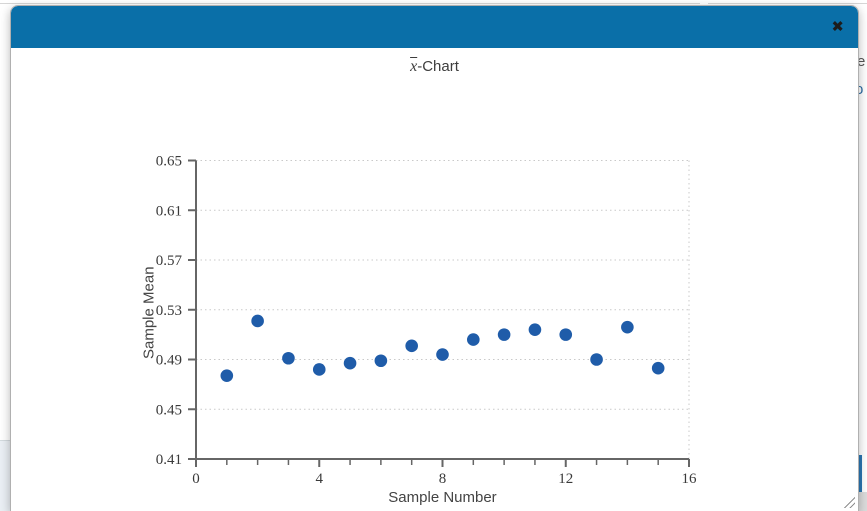 This screenshot has width=867, height=511. Describe the element at coordinates (704, 2) in the screenshot. I see `background-top-border-gap` at that location.